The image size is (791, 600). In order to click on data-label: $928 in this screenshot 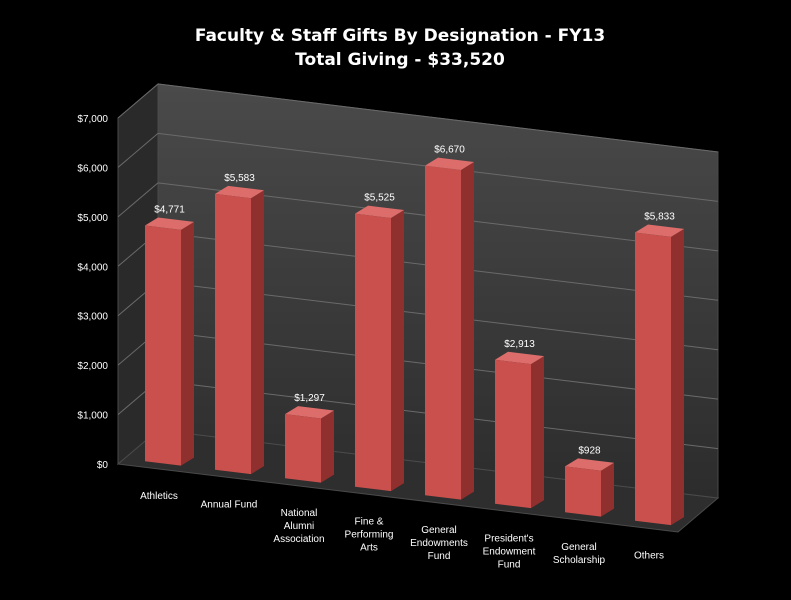, I will do `click(589, 450)`.